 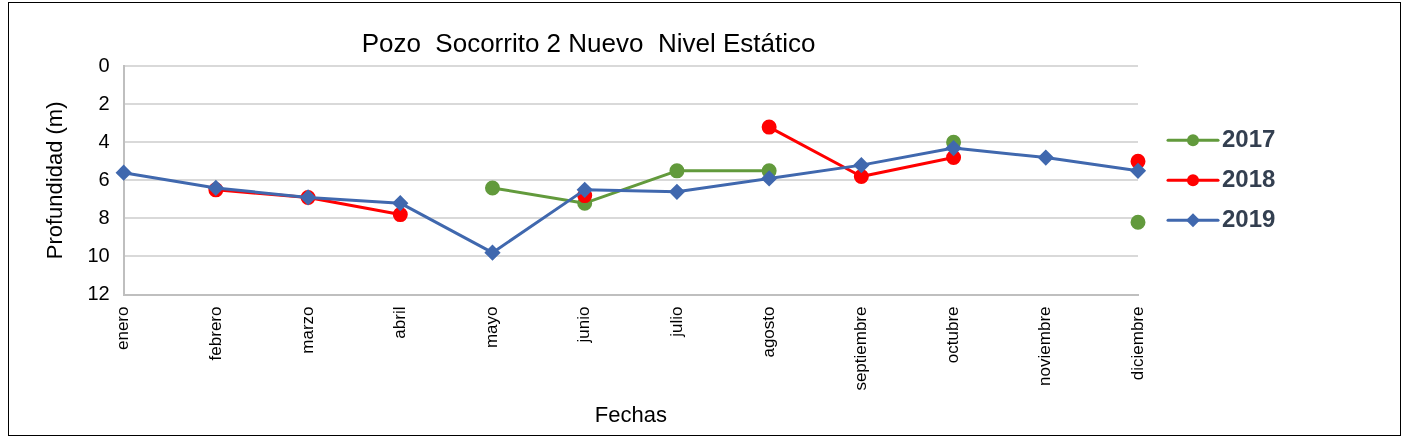 I want to click on x-axis-title: Fechas, so click(x=630, y=414).